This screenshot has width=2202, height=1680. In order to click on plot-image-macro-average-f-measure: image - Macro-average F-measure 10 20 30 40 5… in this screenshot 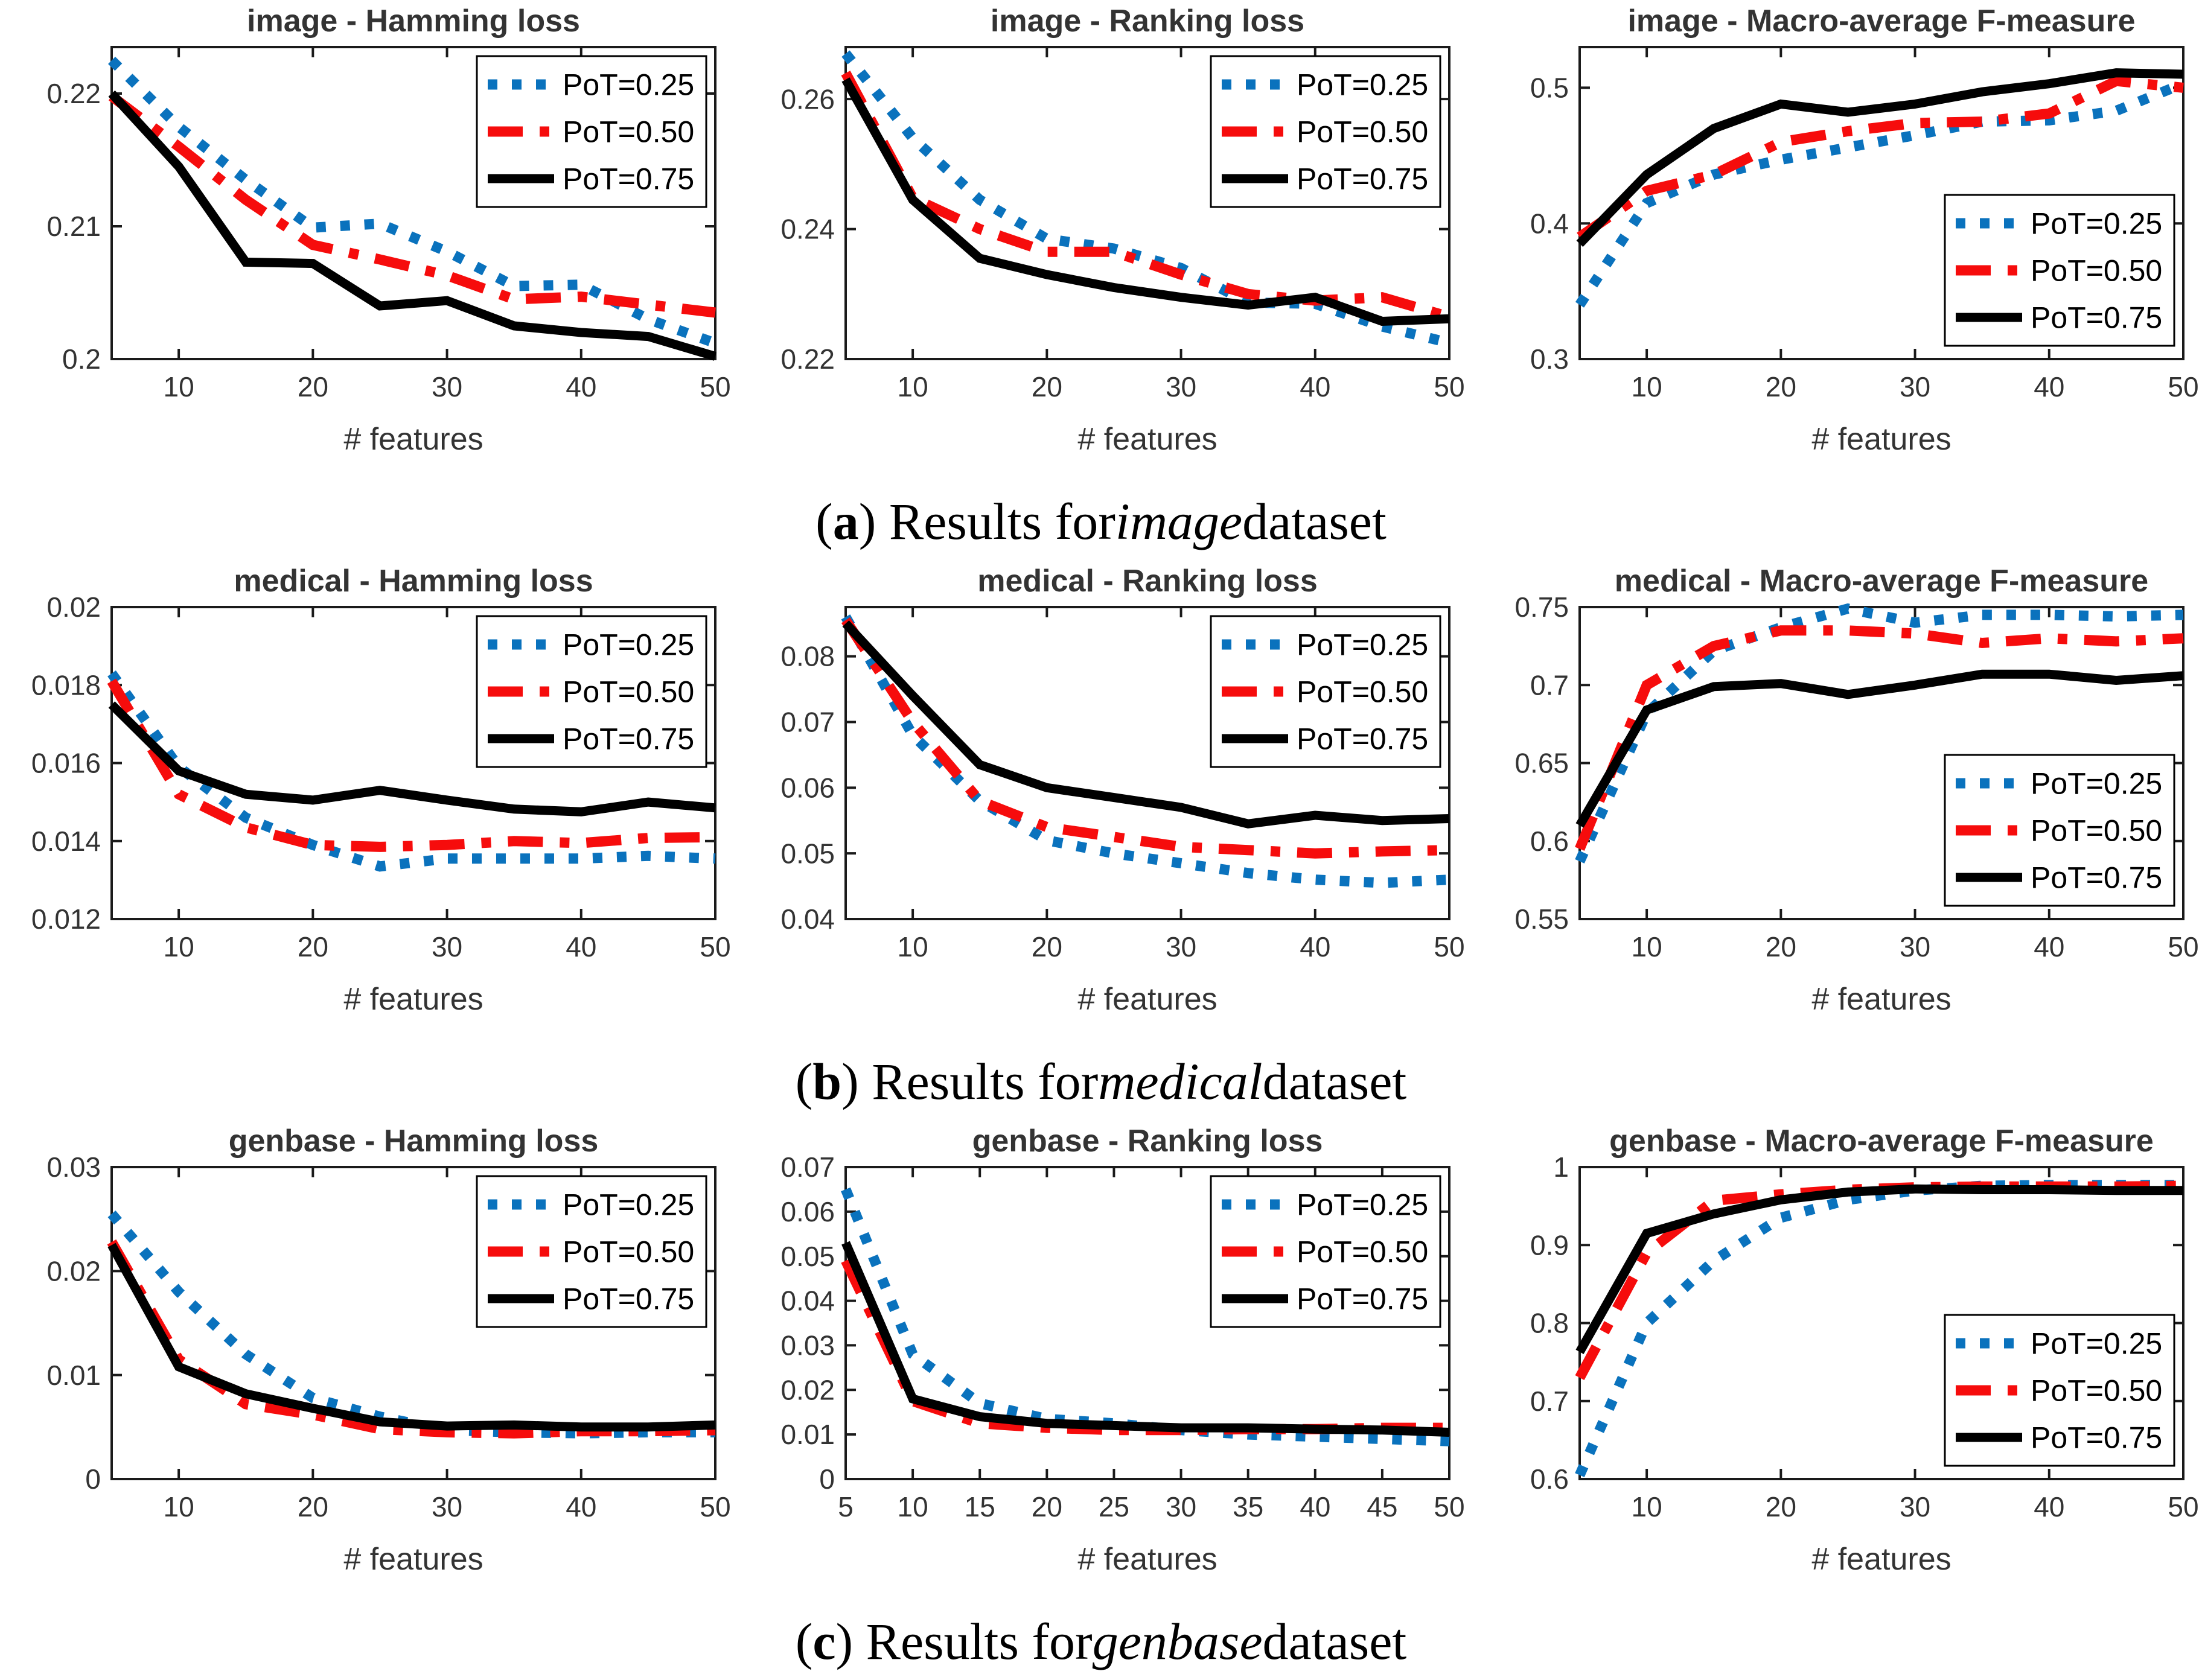, I will do `click(1835, 242)`.